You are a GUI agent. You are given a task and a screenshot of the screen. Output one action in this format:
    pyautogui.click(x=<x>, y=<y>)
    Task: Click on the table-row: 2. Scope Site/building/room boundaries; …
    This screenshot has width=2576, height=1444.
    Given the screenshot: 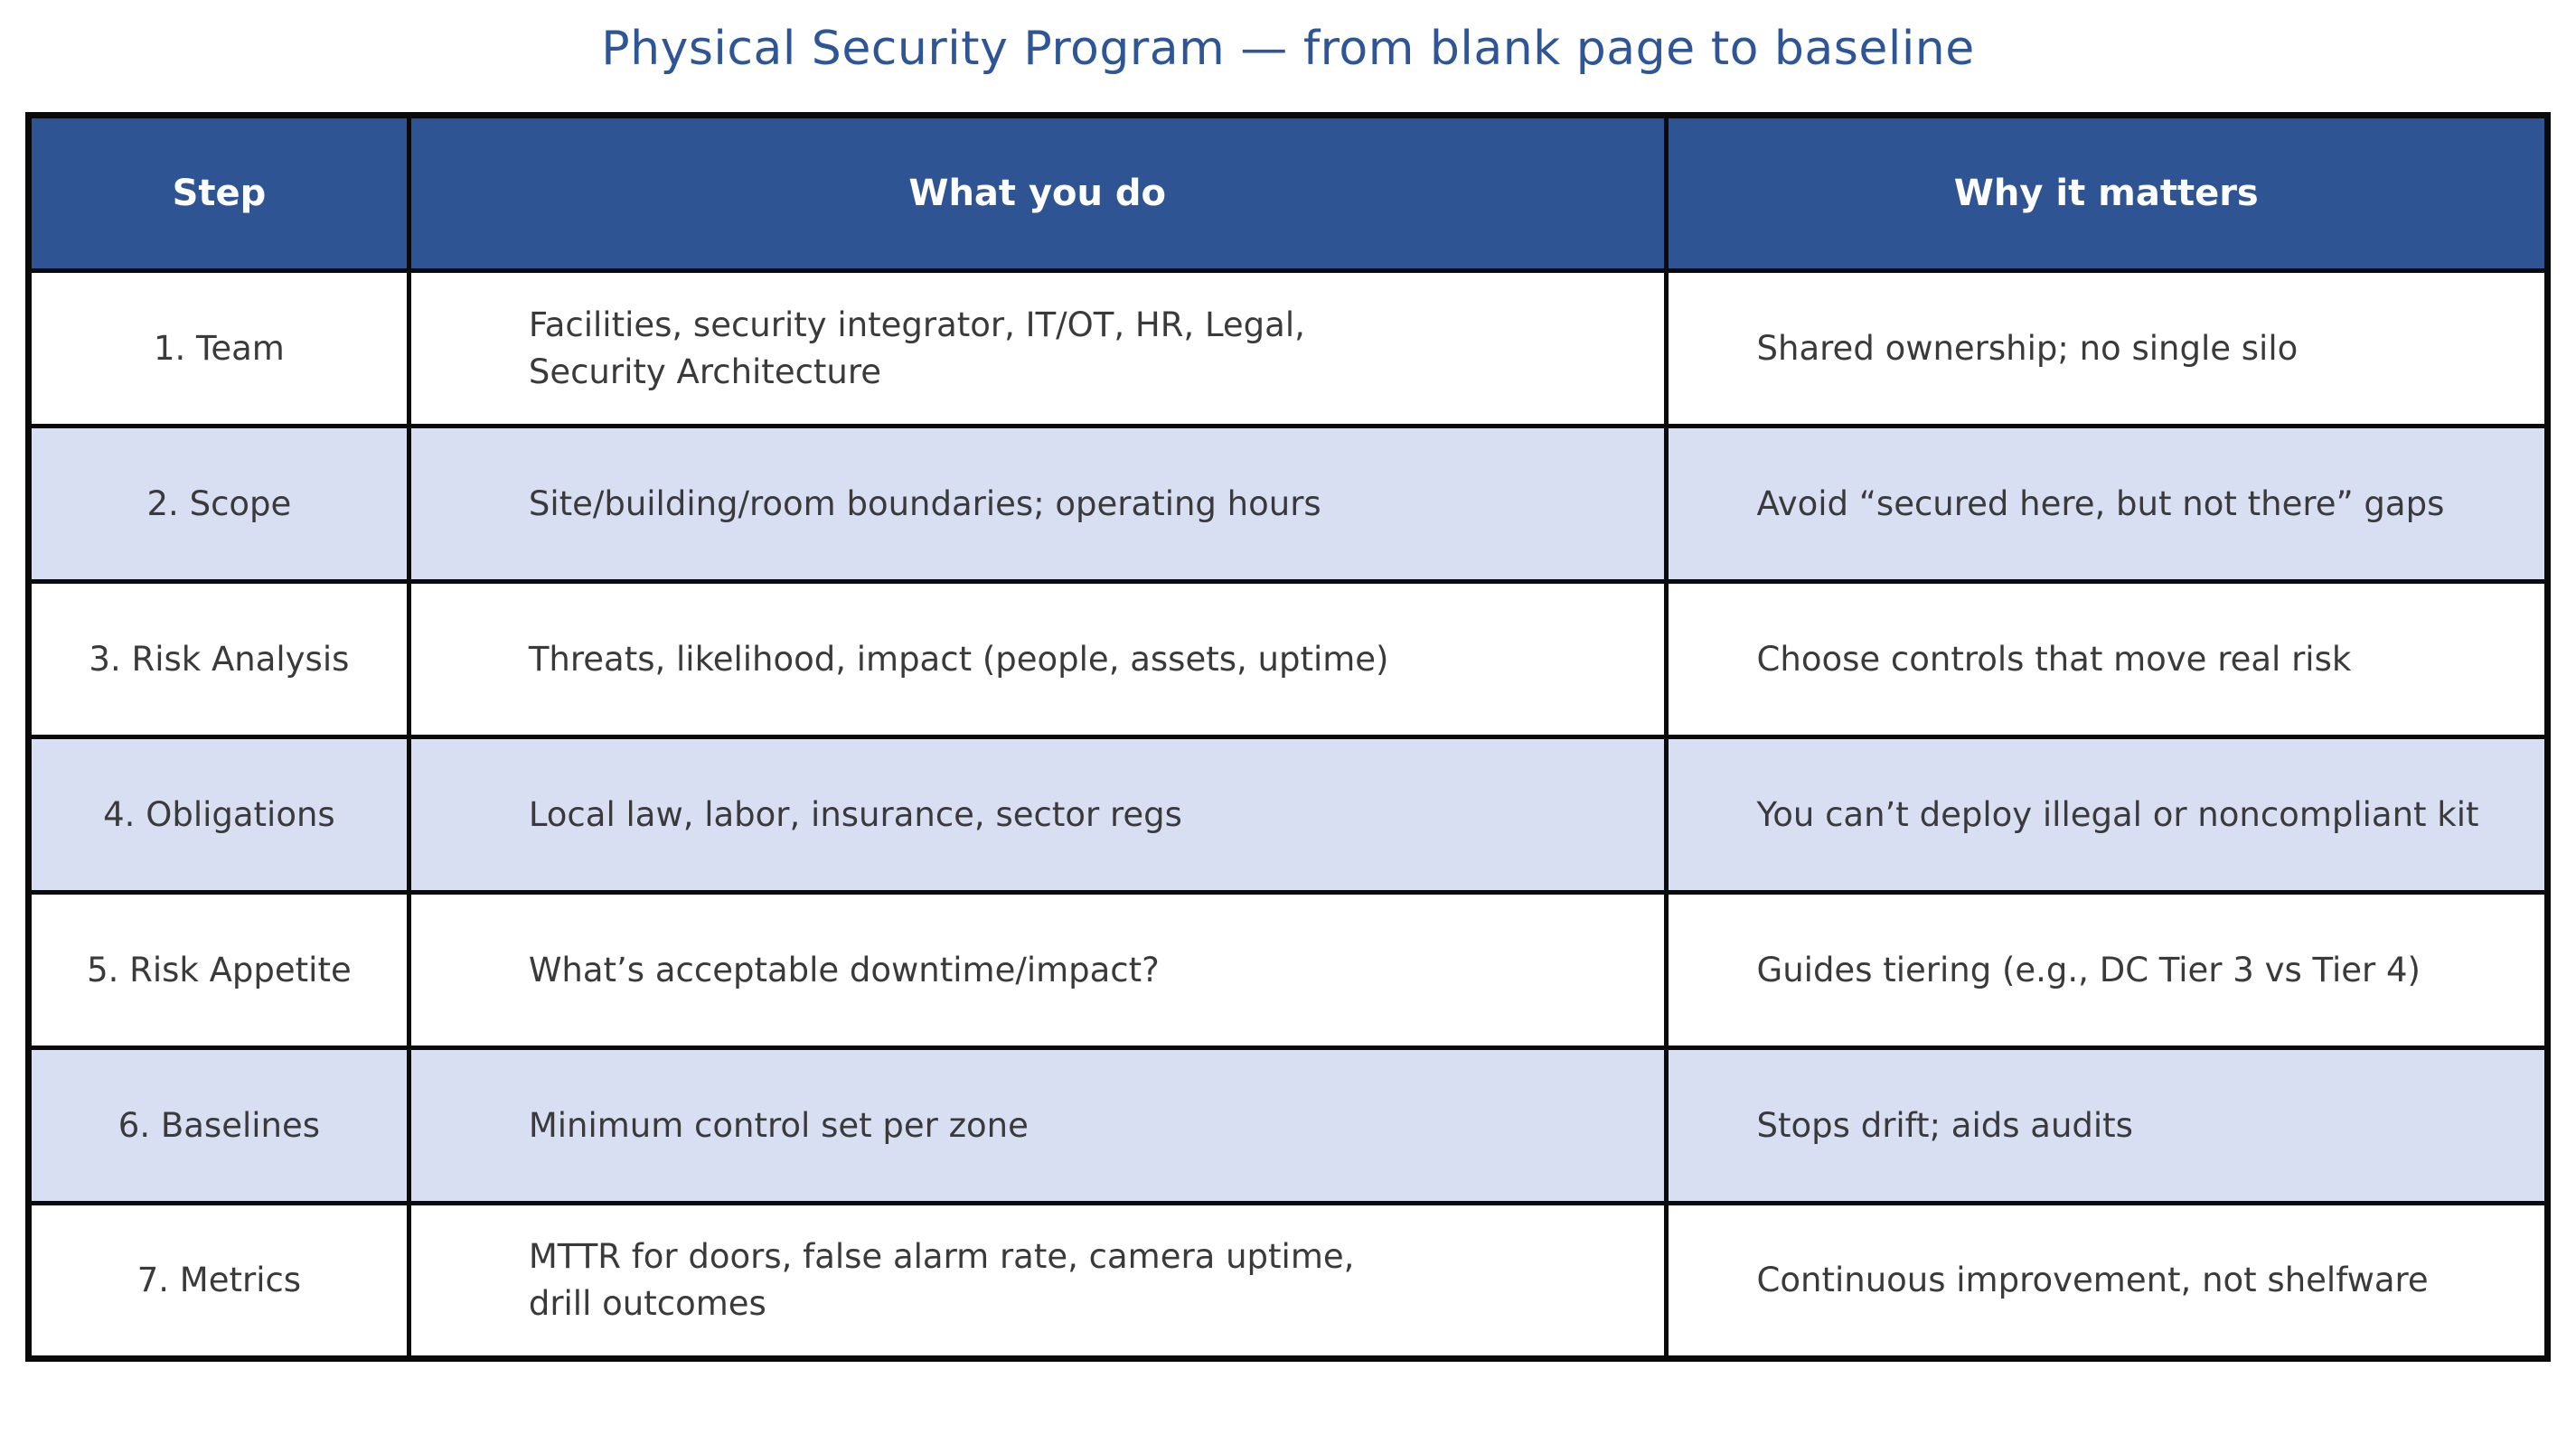 What is the action you would take?
    pyautogui.click(x=1289, y=504)
    